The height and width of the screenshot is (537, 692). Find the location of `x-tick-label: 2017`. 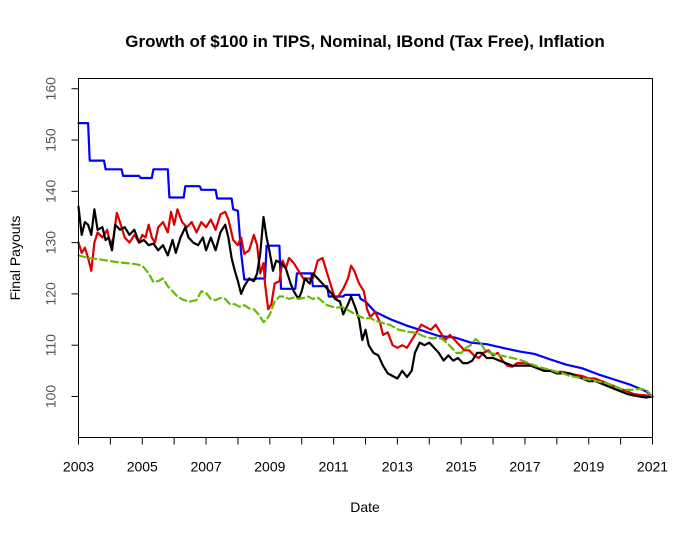

x-tick-label: 2017 is located at coordinates (524, 467).